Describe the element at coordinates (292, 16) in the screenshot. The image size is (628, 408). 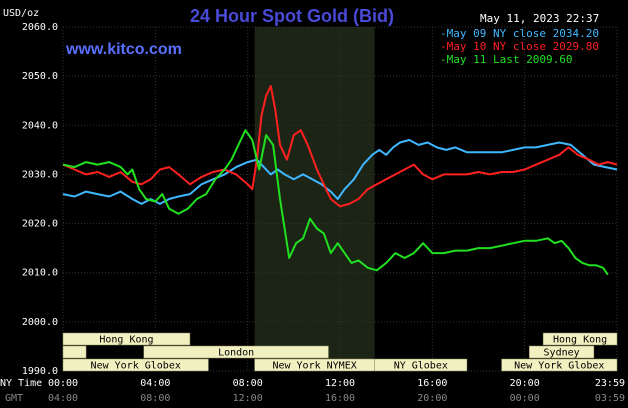
I see `chart-title: 24 Hour Spot Gold (Bid)` at that location.